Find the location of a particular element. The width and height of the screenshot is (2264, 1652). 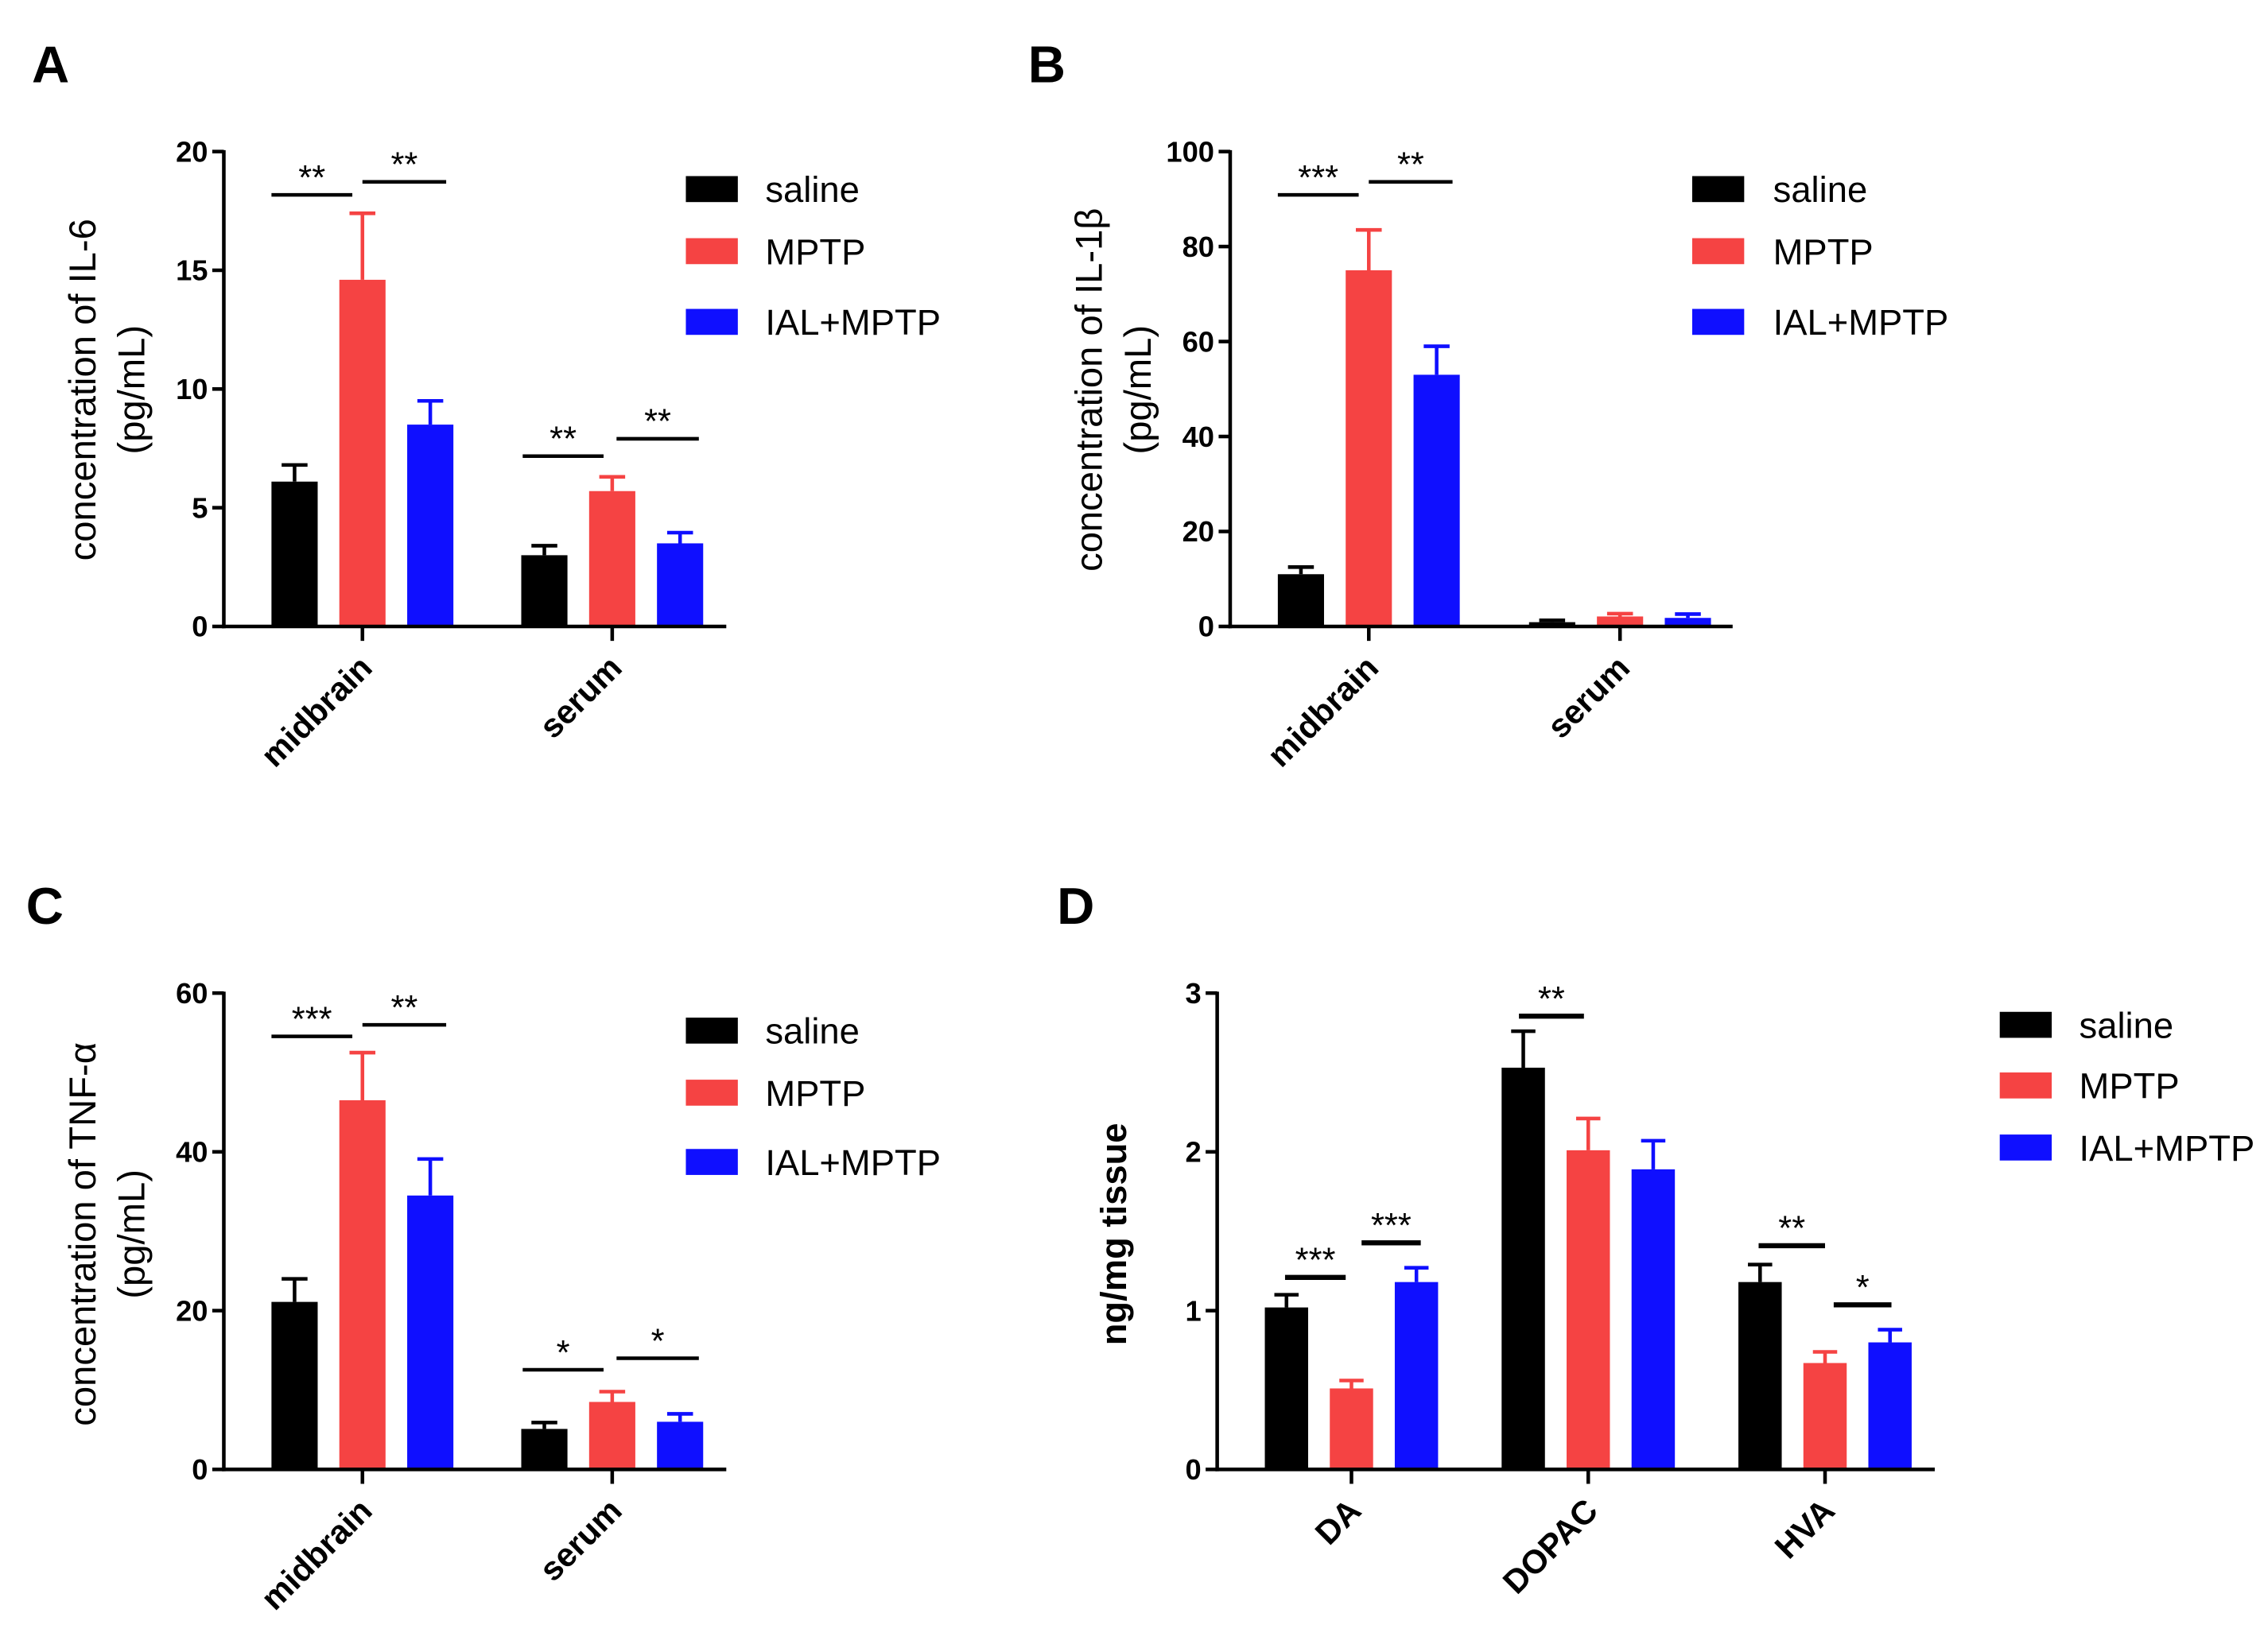

y-axis-label: concentration of TNF-α is located at coordinates (83, 1234).